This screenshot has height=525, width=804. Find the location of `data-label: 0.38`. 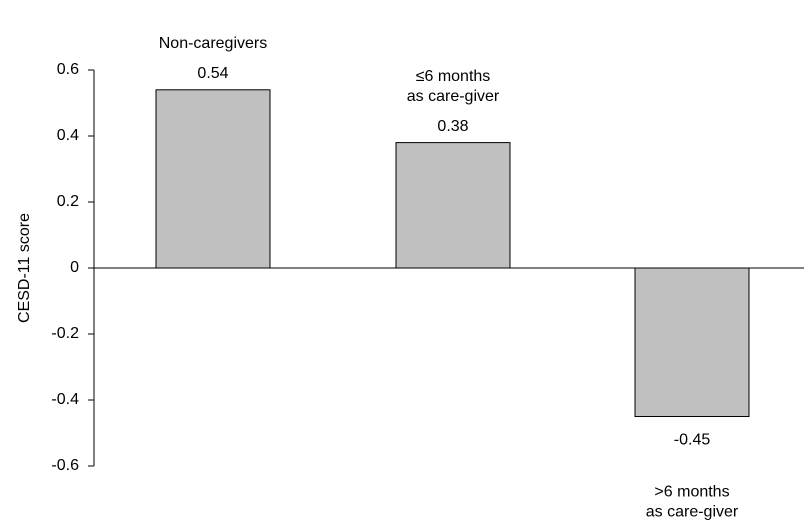

data-label: 0.38 is located at coordinates (452, 126).